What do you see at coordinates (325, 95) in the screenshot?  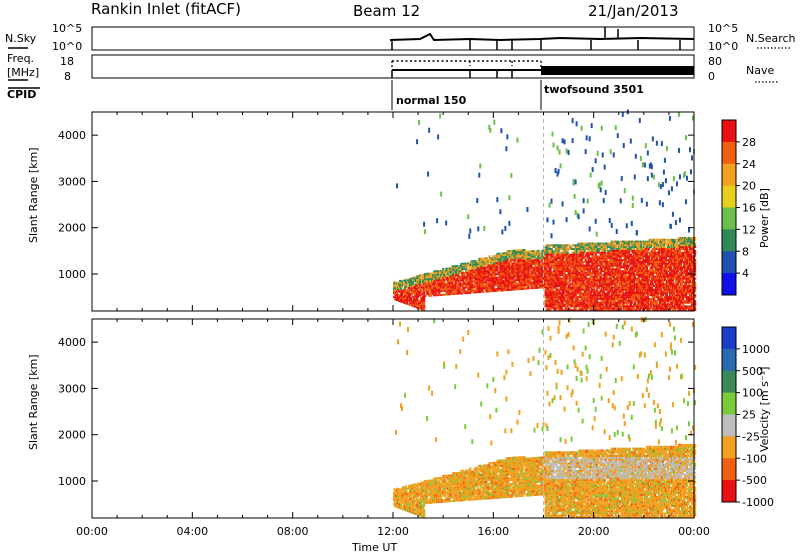 I see `cpid-strip: CPID normal 150 twofsound 3501` at bounding box center [325, 95].